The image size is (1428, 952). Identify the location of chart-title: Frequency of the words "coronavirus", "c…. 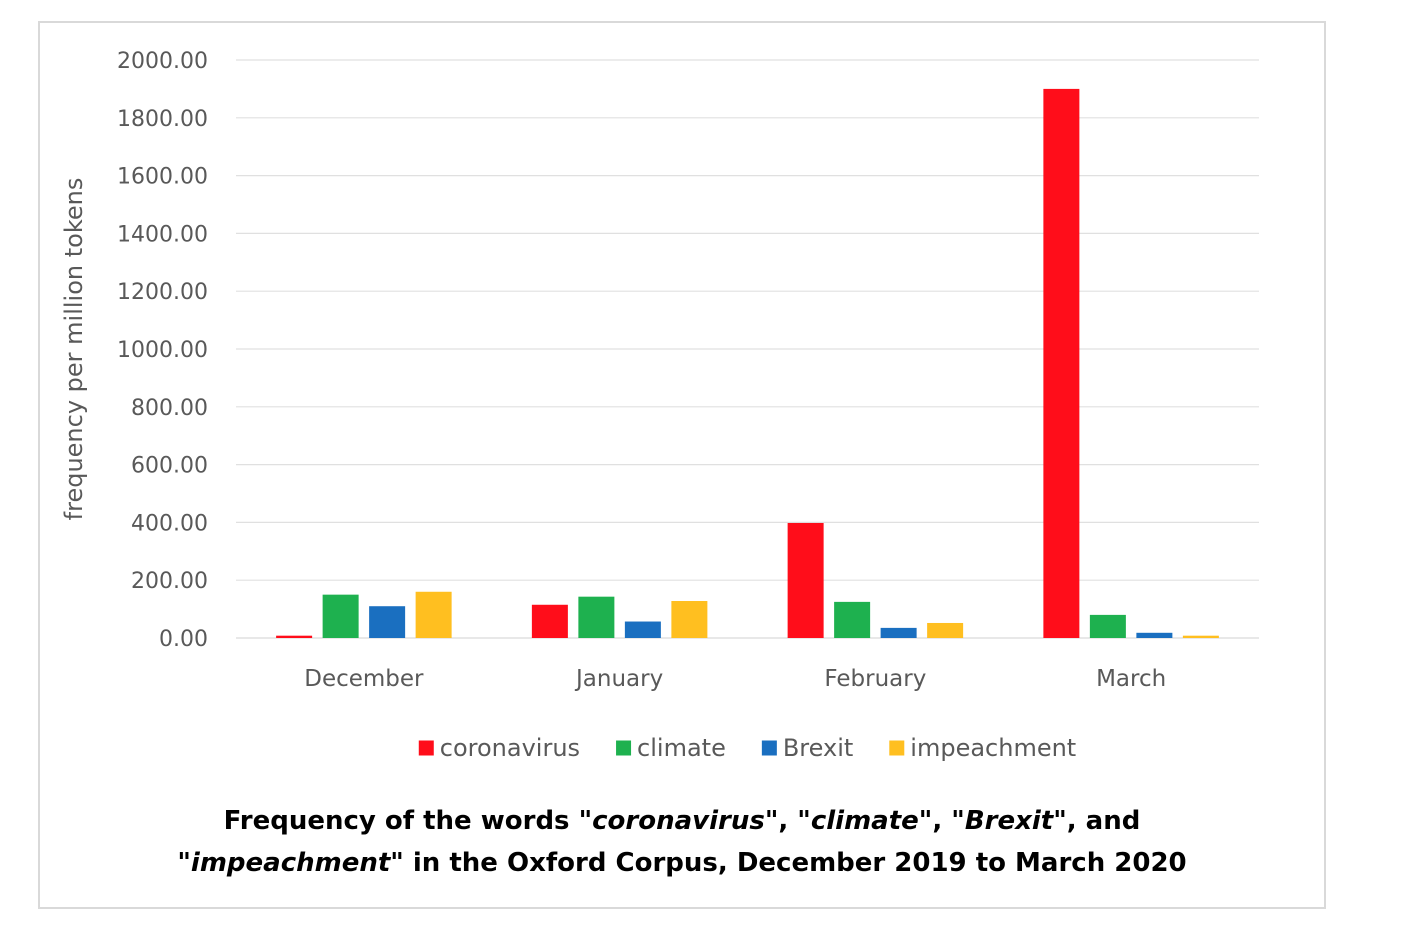
(682, 842).